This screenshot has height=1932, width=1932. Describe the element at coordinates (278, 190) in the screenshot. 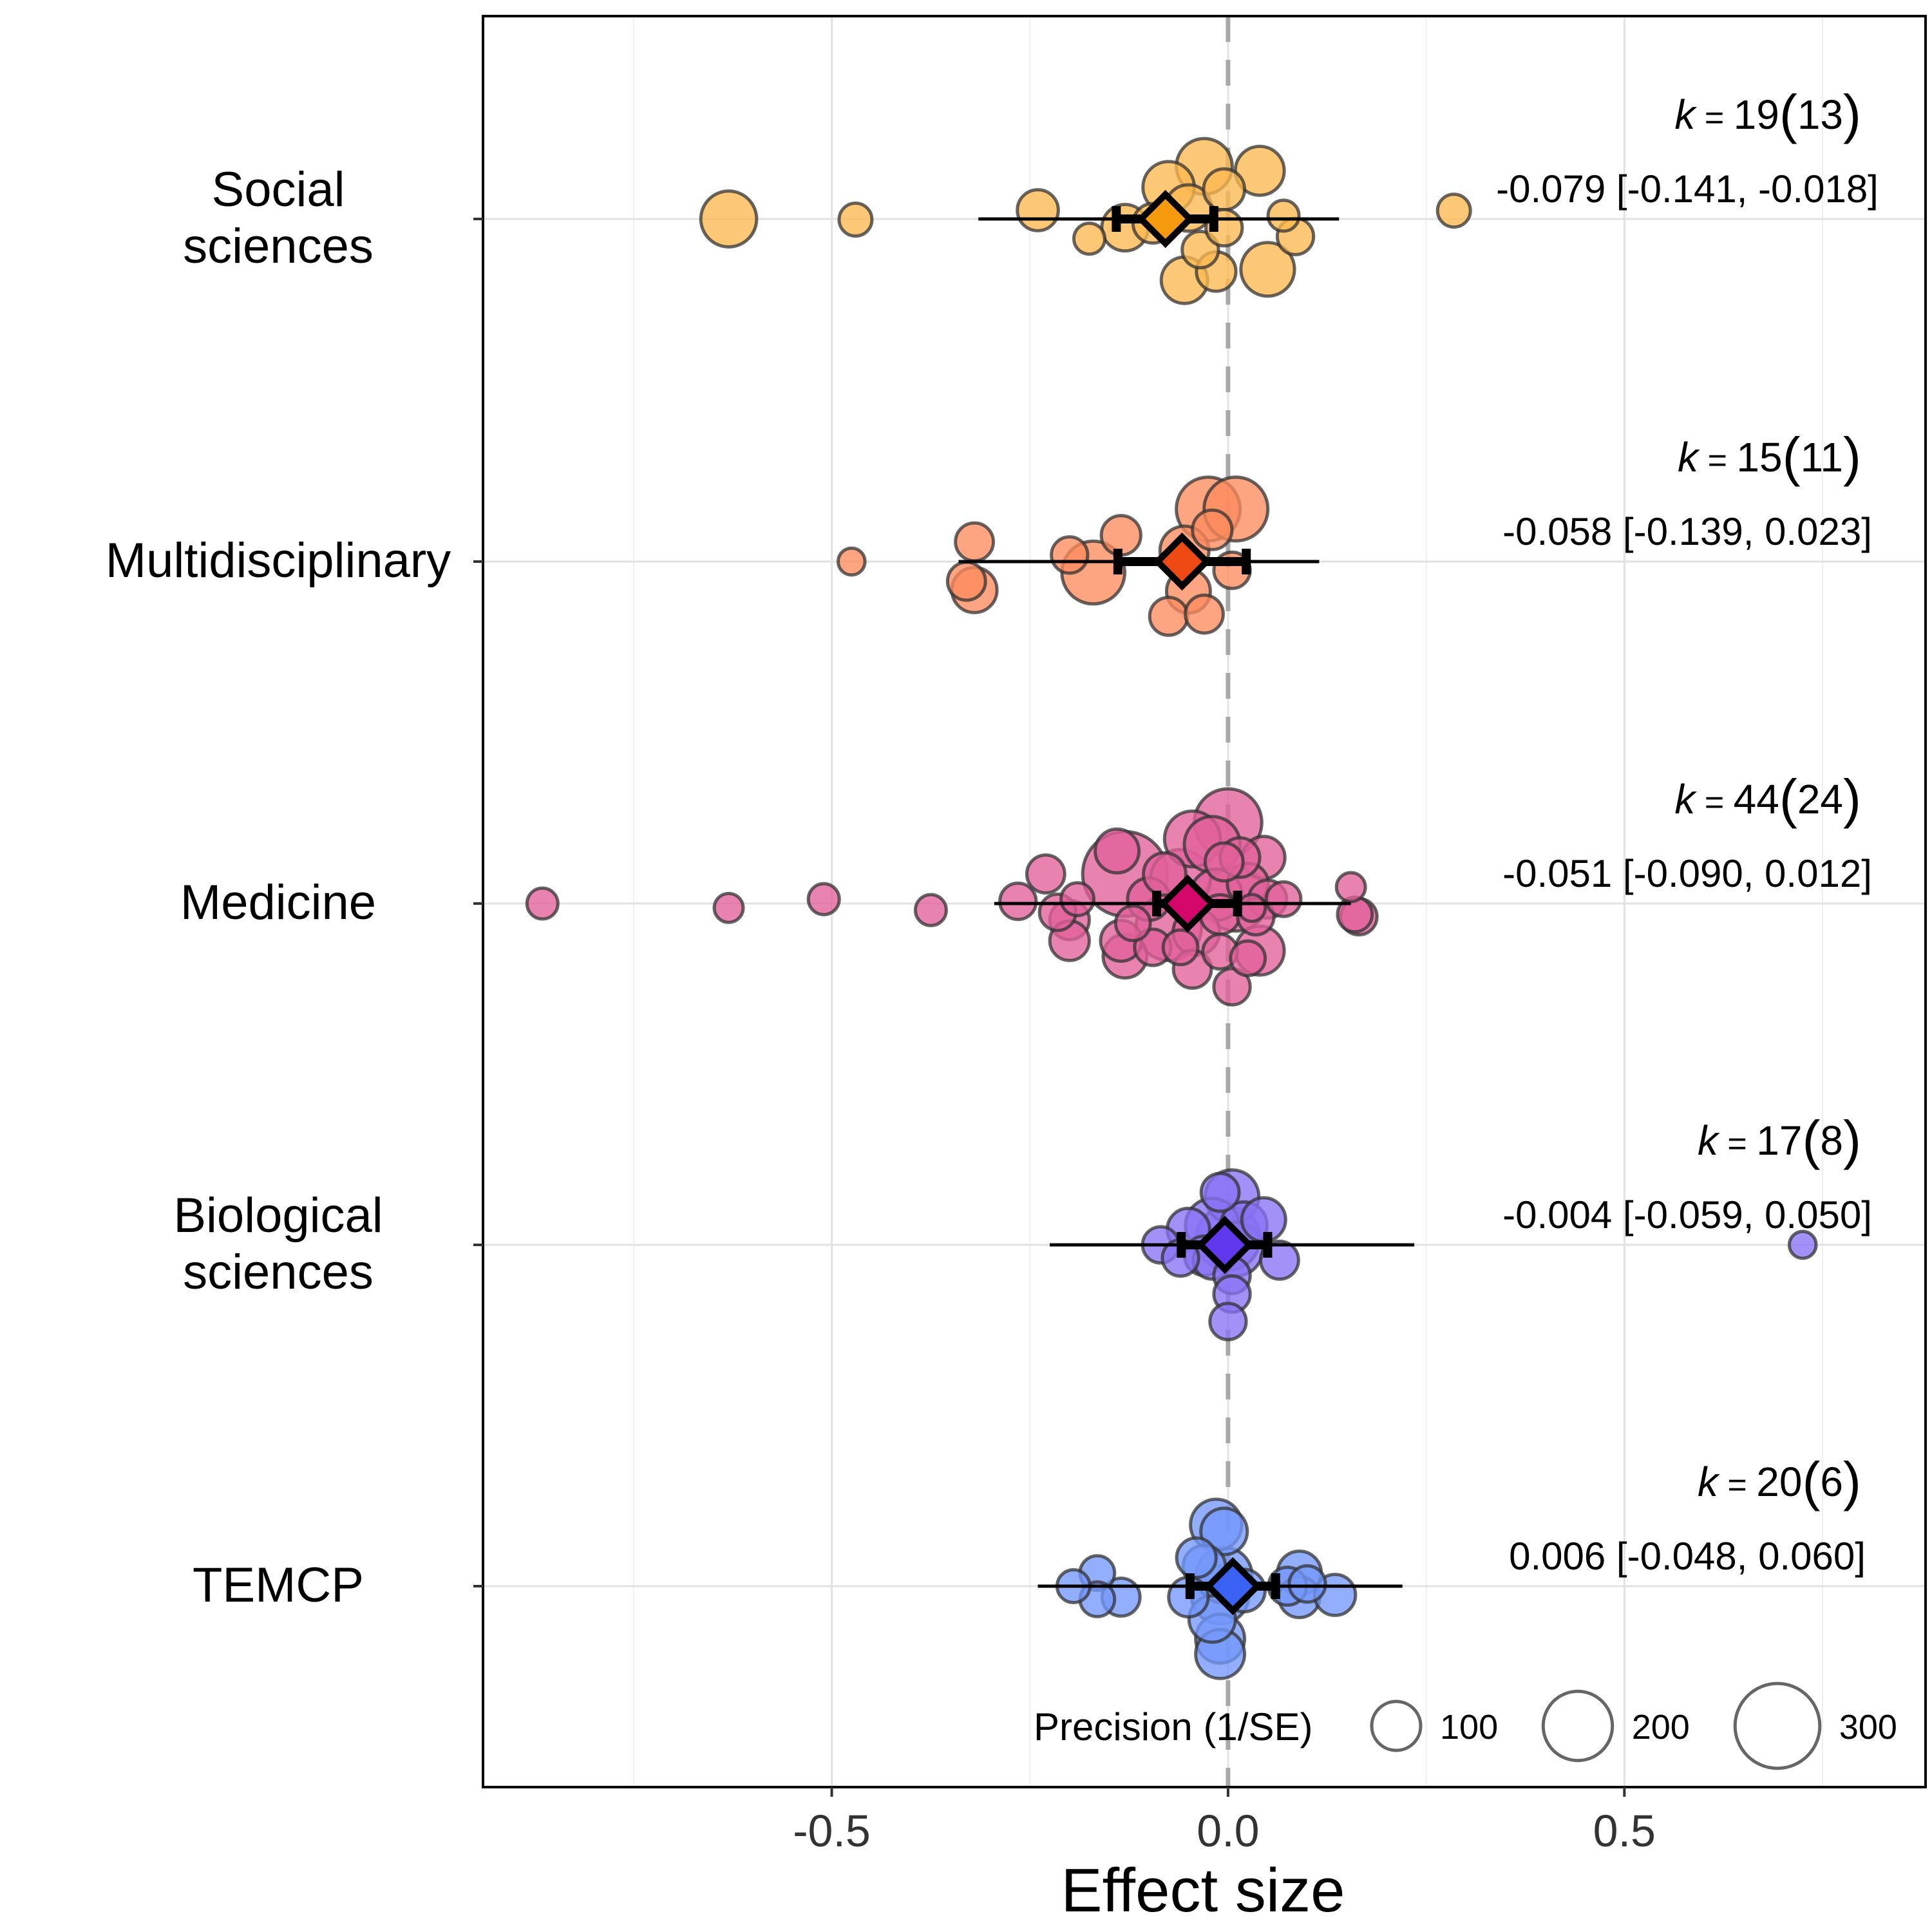

I see `y-tick-label: Social` at that location.